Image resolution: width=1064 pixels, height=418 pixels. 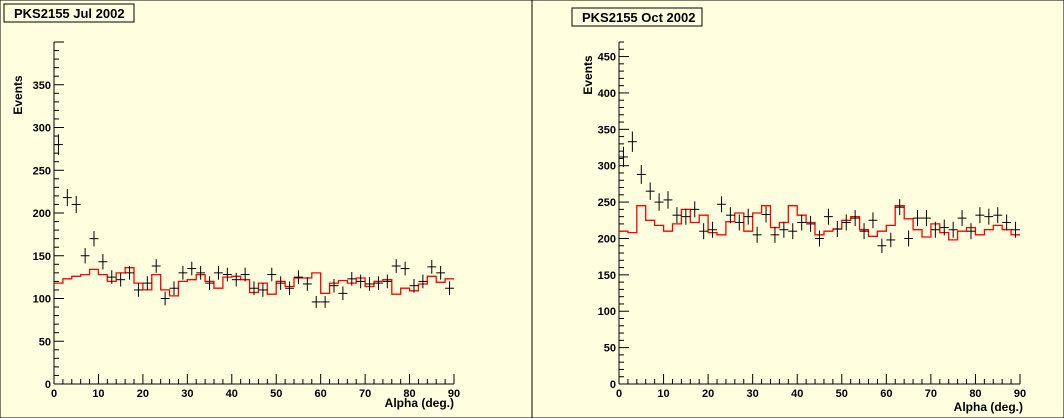 What do you see at coordinates (607, 94) in the screenshot?
I see `y-tick-label: 400` at bounding box center [607, 94].